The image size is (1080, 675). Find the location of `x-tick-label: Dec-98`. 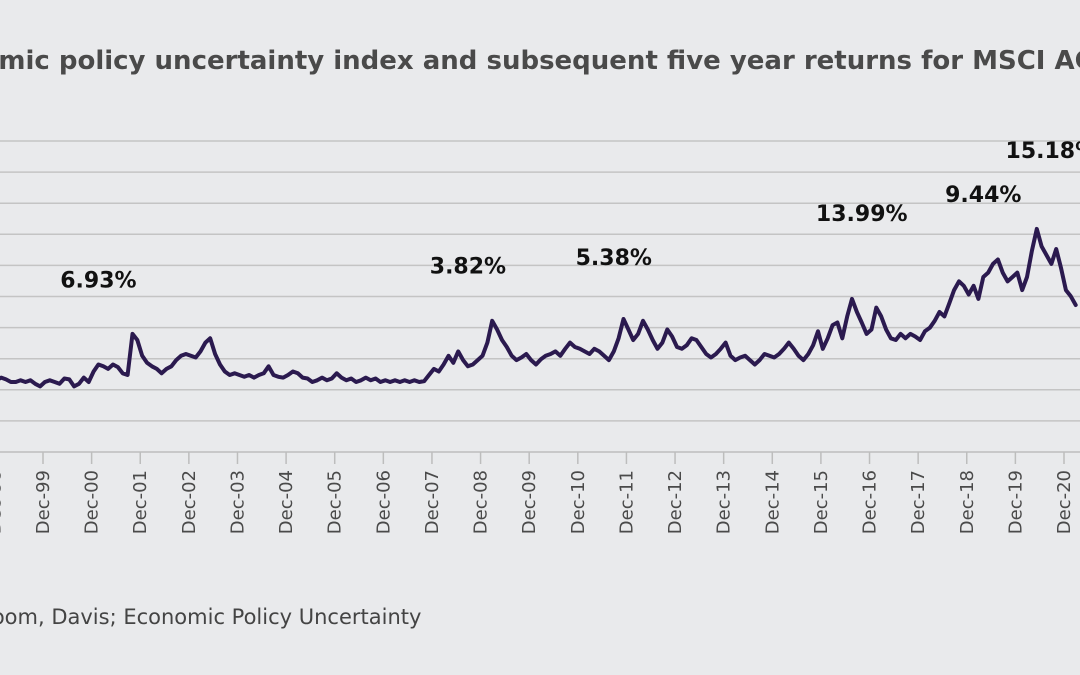

x-tick-label: Dec-98 is located at coordinates (2, 502).